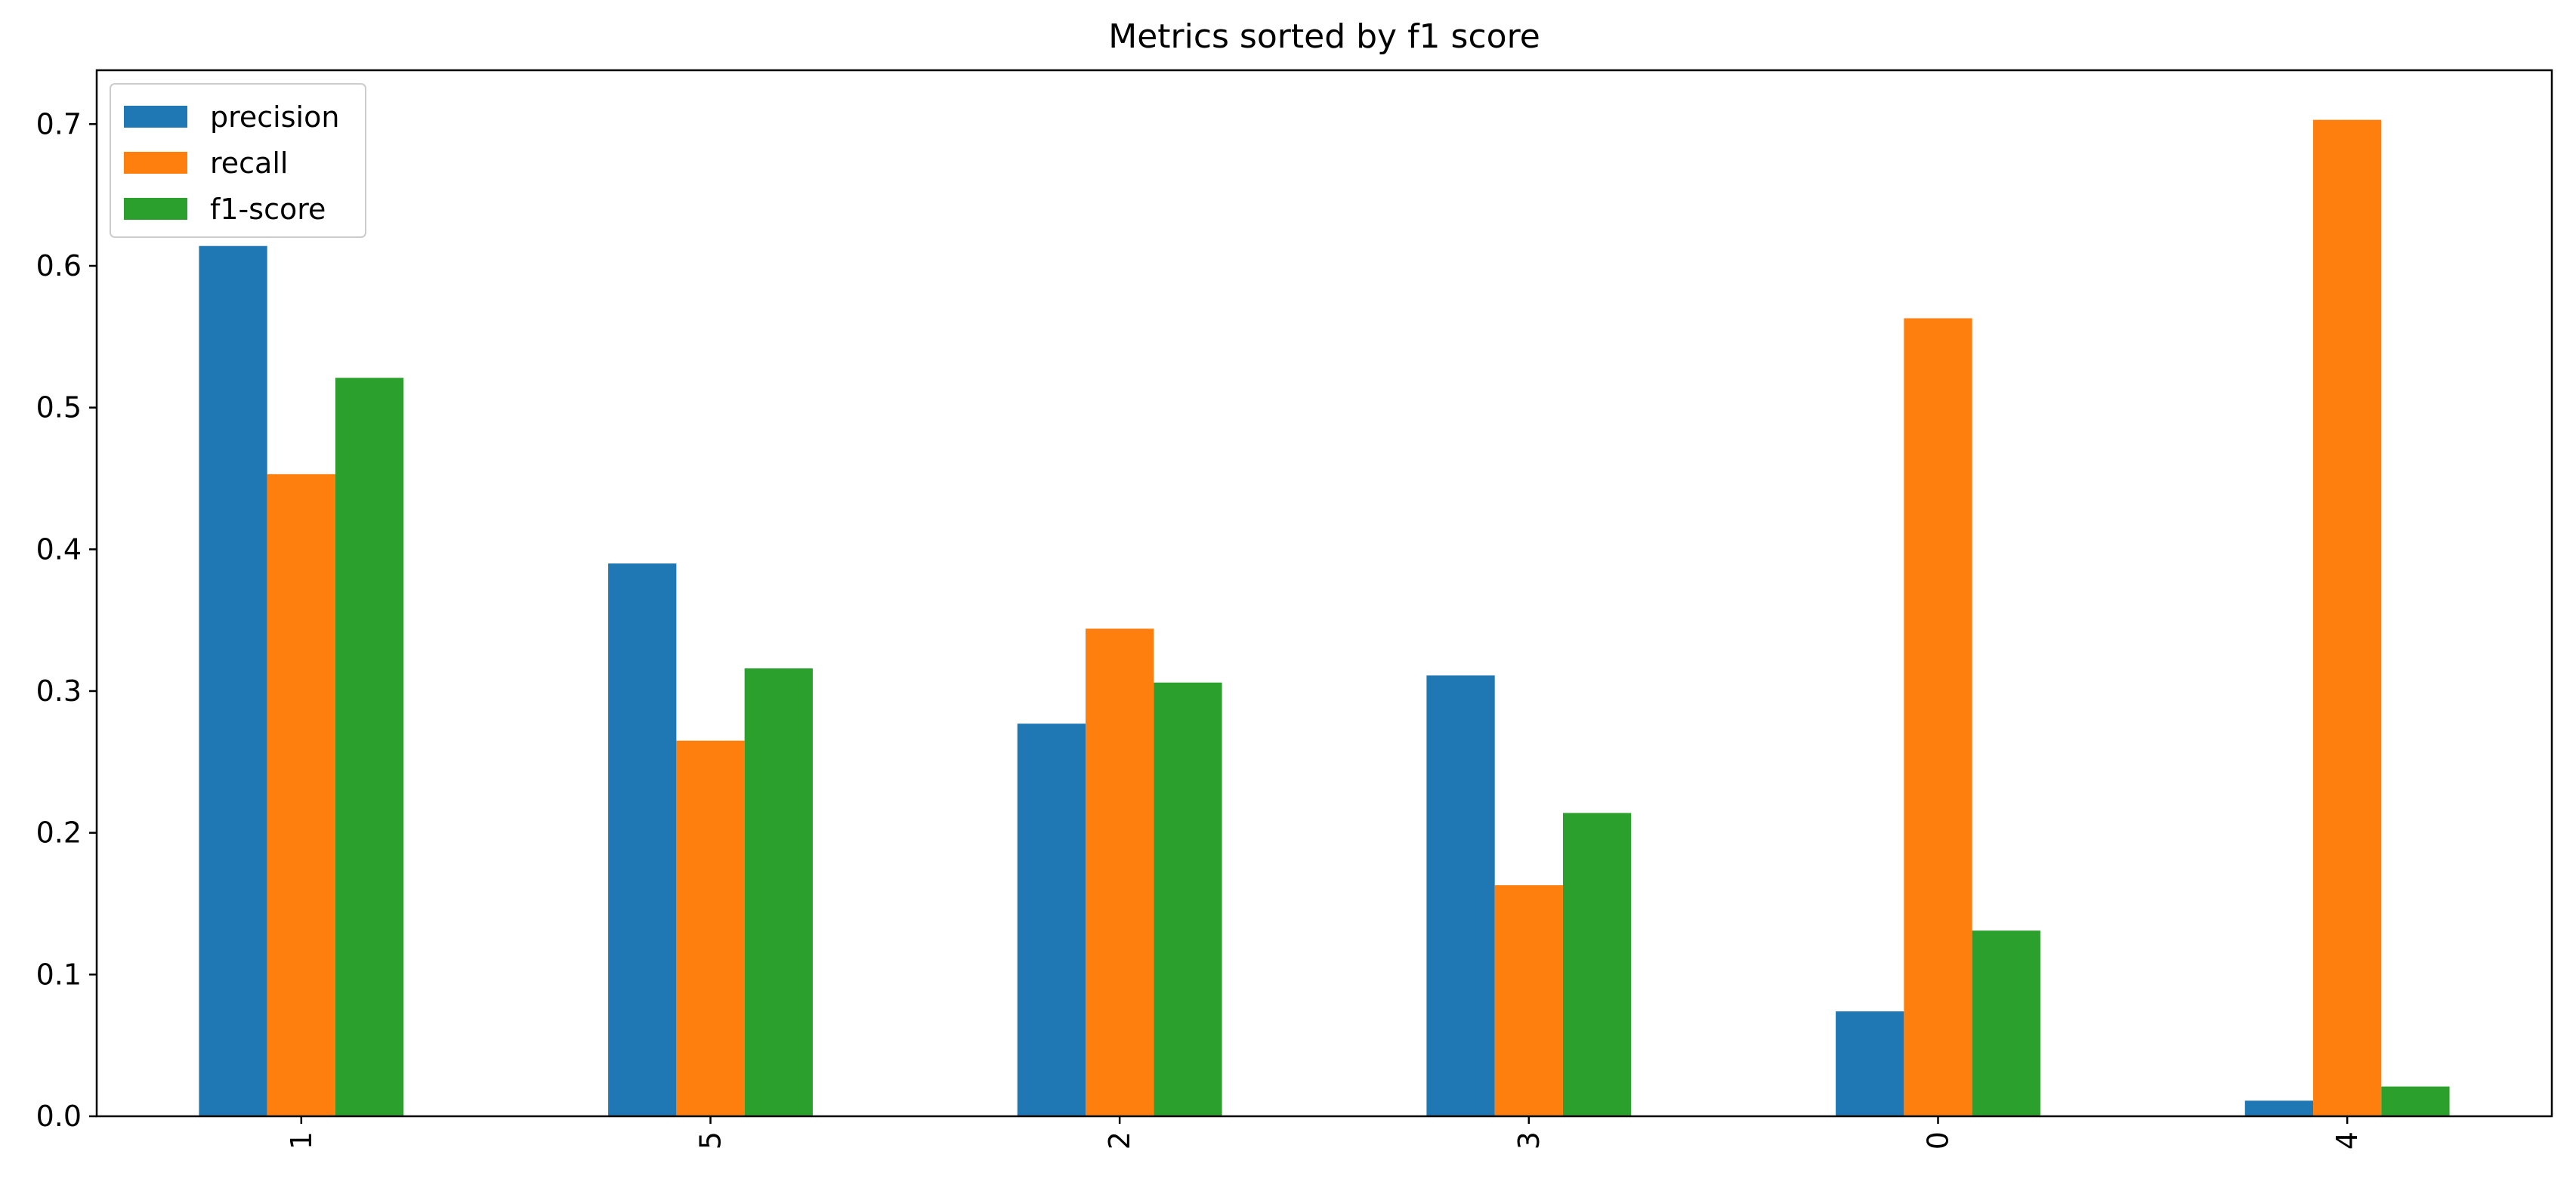 The image size is (2576, 1185). I want to click on y-tick-label: 0.5, so click(59, 407).